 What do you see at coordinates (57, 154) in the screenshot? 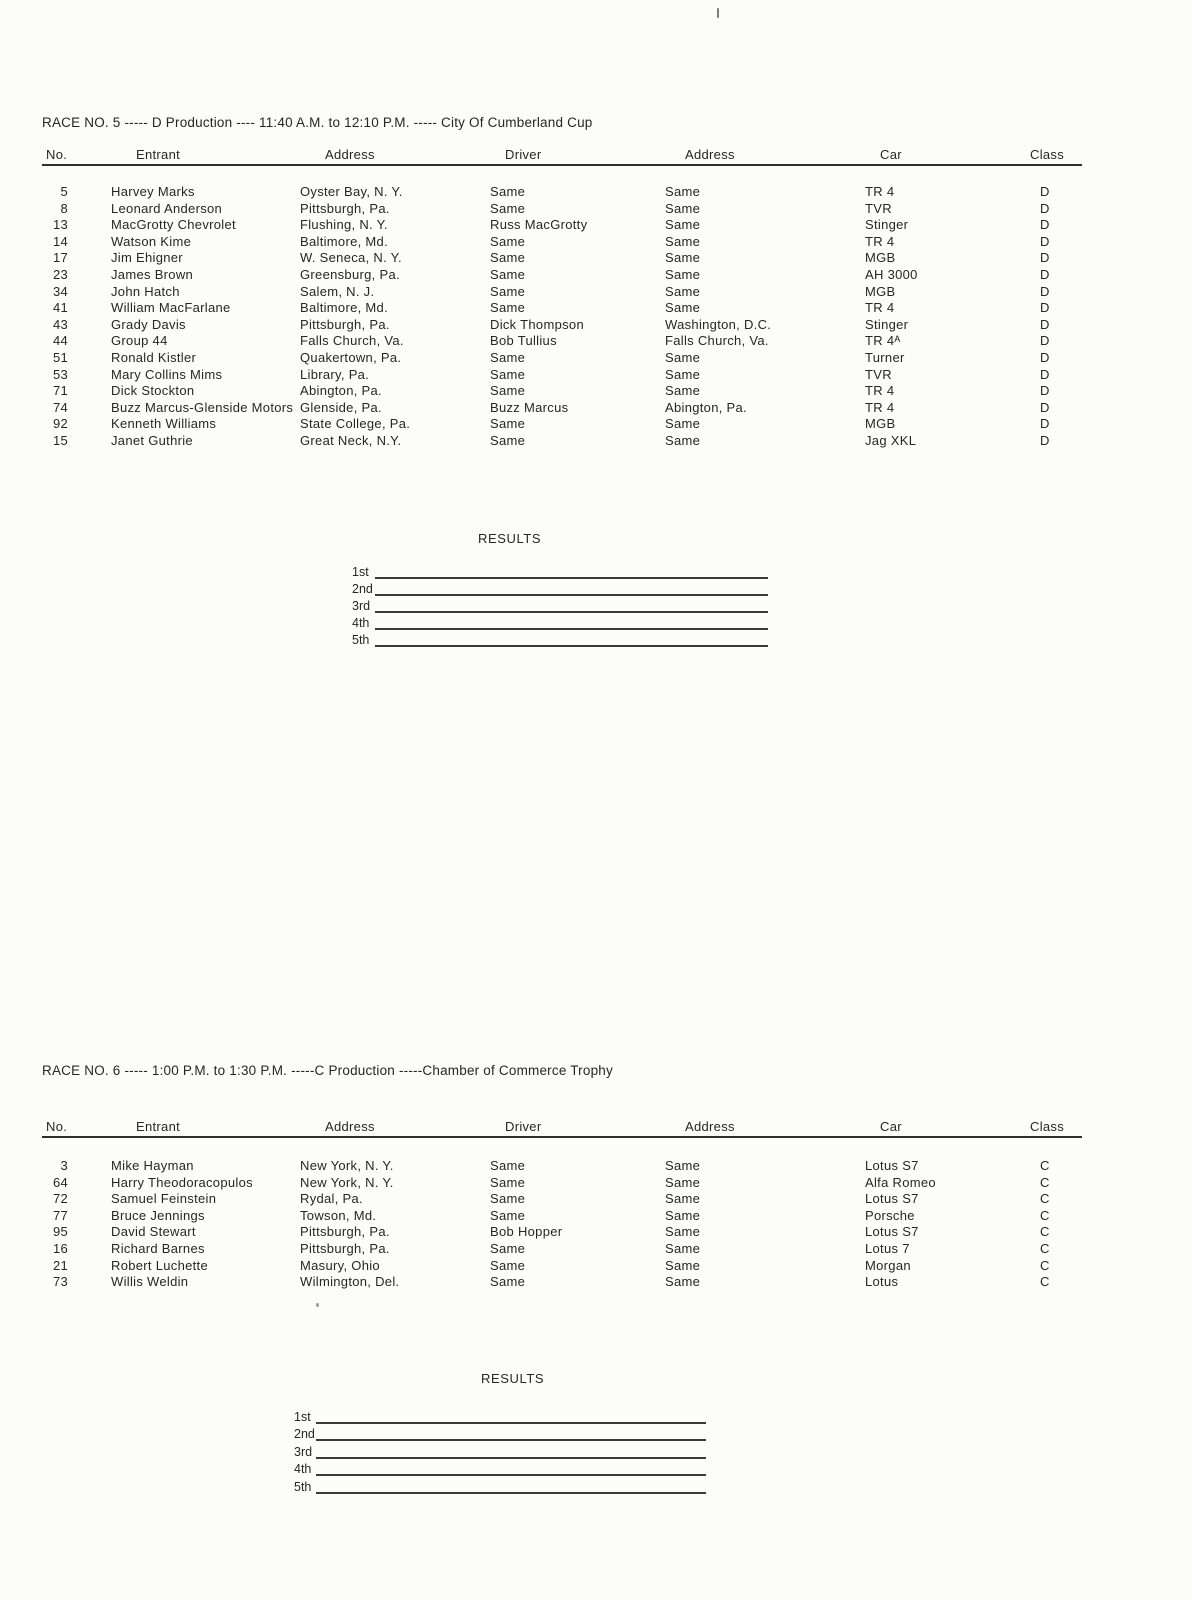
I see `column-header-no: No.` at bounding box center [57, 154].